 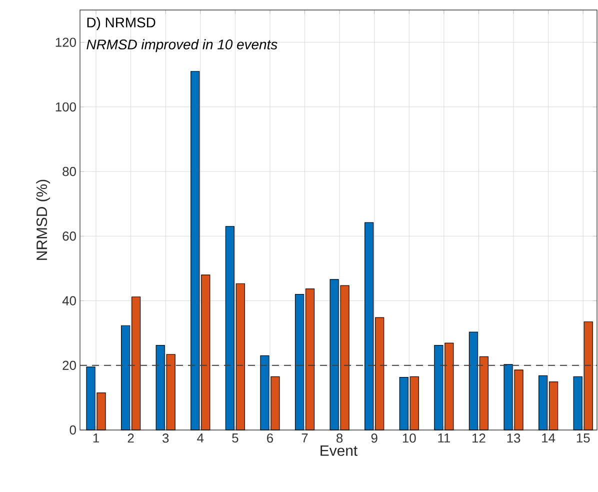 I want to click on x-tick-label: 4, so click(x=200, y=438).